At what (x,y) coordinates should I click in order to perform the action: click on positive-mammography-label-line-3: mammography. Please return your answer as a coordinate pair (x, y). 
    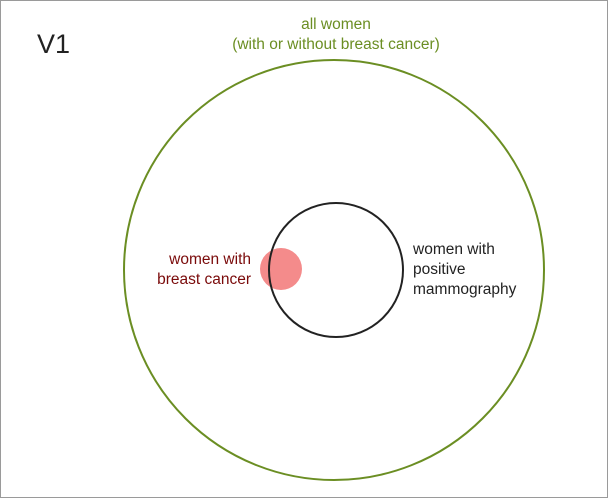
    Looking at the image, I should click on (465, 289).